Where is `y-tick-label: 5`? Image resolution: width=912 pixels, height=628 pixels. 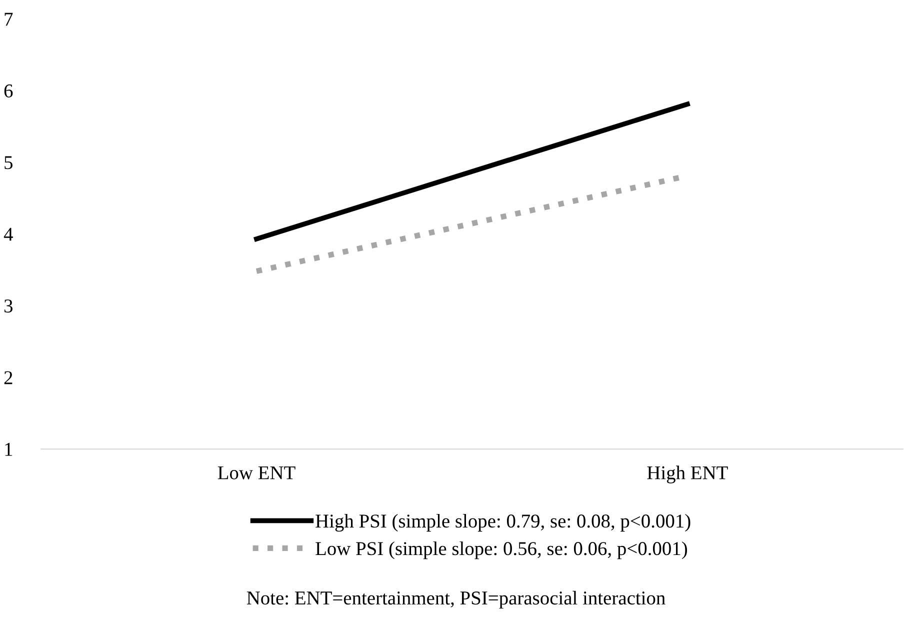
y-tick-label: 5 is located at coordinates (8, 163).